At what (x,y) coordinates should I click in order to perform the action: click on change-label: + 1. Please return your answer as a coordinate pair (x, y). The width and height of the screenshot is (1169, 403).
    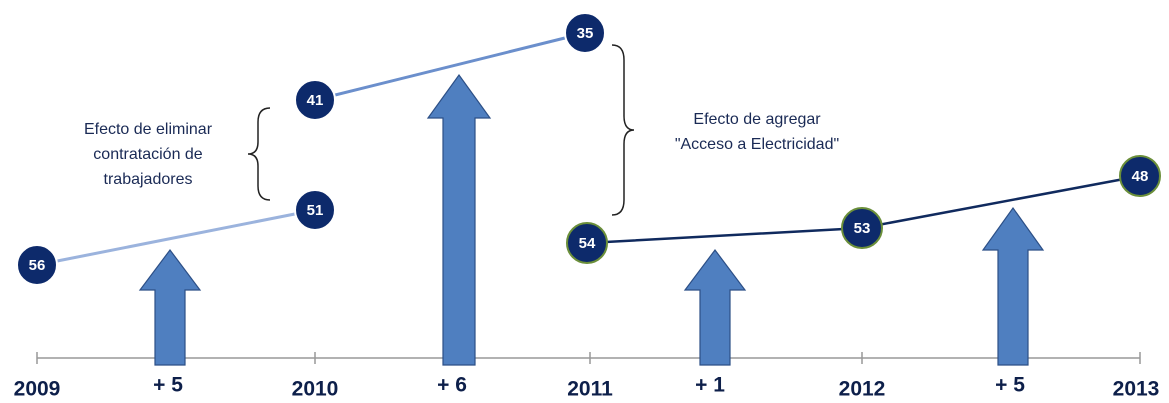
    Looking at the image, I should click on (710, 385).